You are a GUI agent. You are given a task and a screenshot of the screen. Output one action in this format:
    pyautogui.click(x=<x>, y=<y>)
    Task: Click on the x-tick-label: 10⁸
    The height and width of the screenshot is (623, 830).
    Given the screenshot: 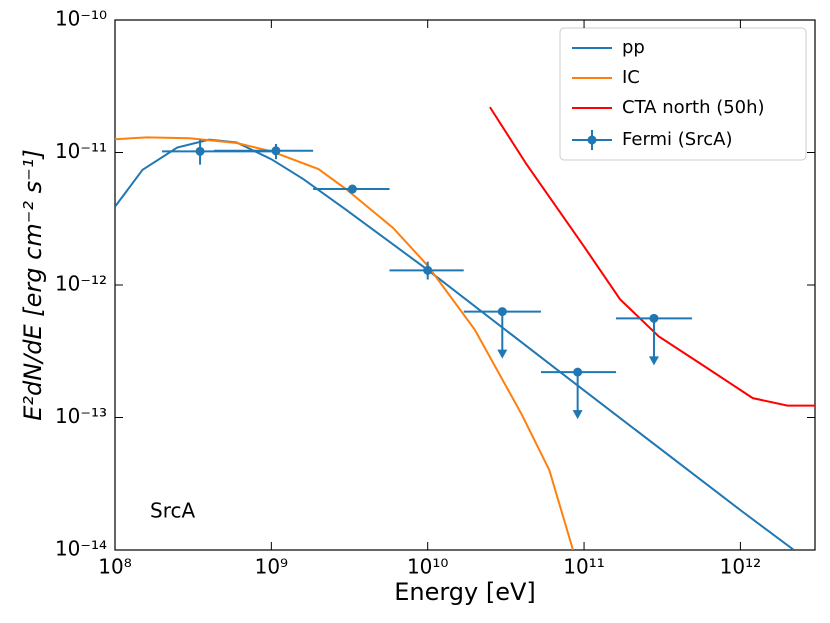 What is the action you would take?
    pyautogui.click(x=114, y=567)
    